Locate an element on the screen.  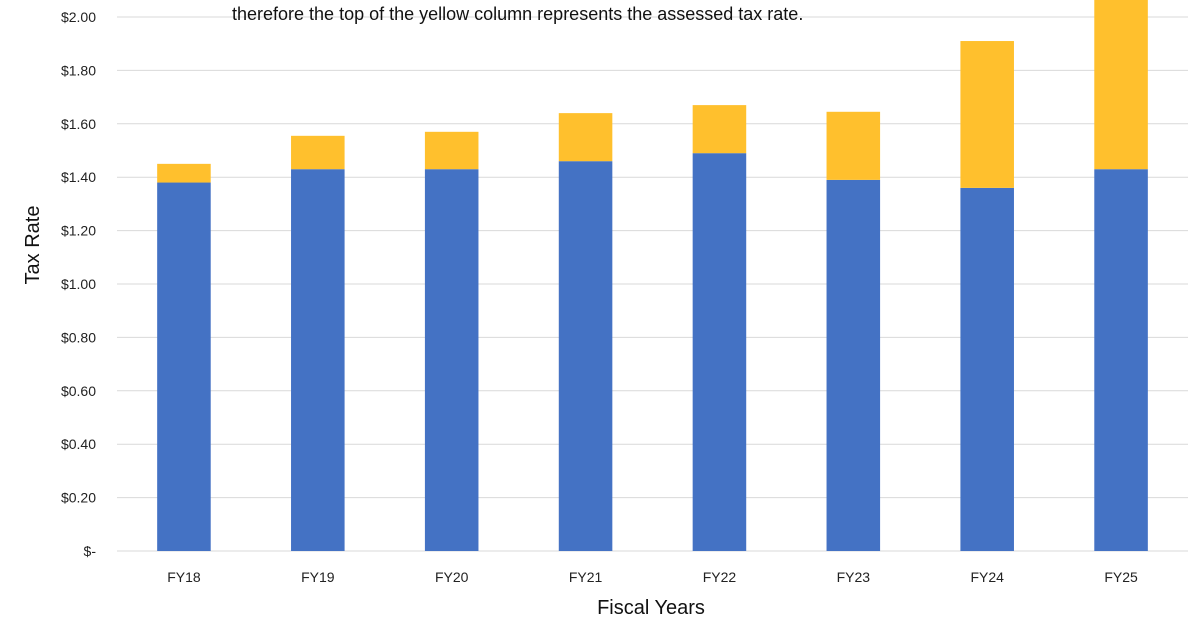
y-tick-label-4: $0.80 is located at coordinates (78, 337).